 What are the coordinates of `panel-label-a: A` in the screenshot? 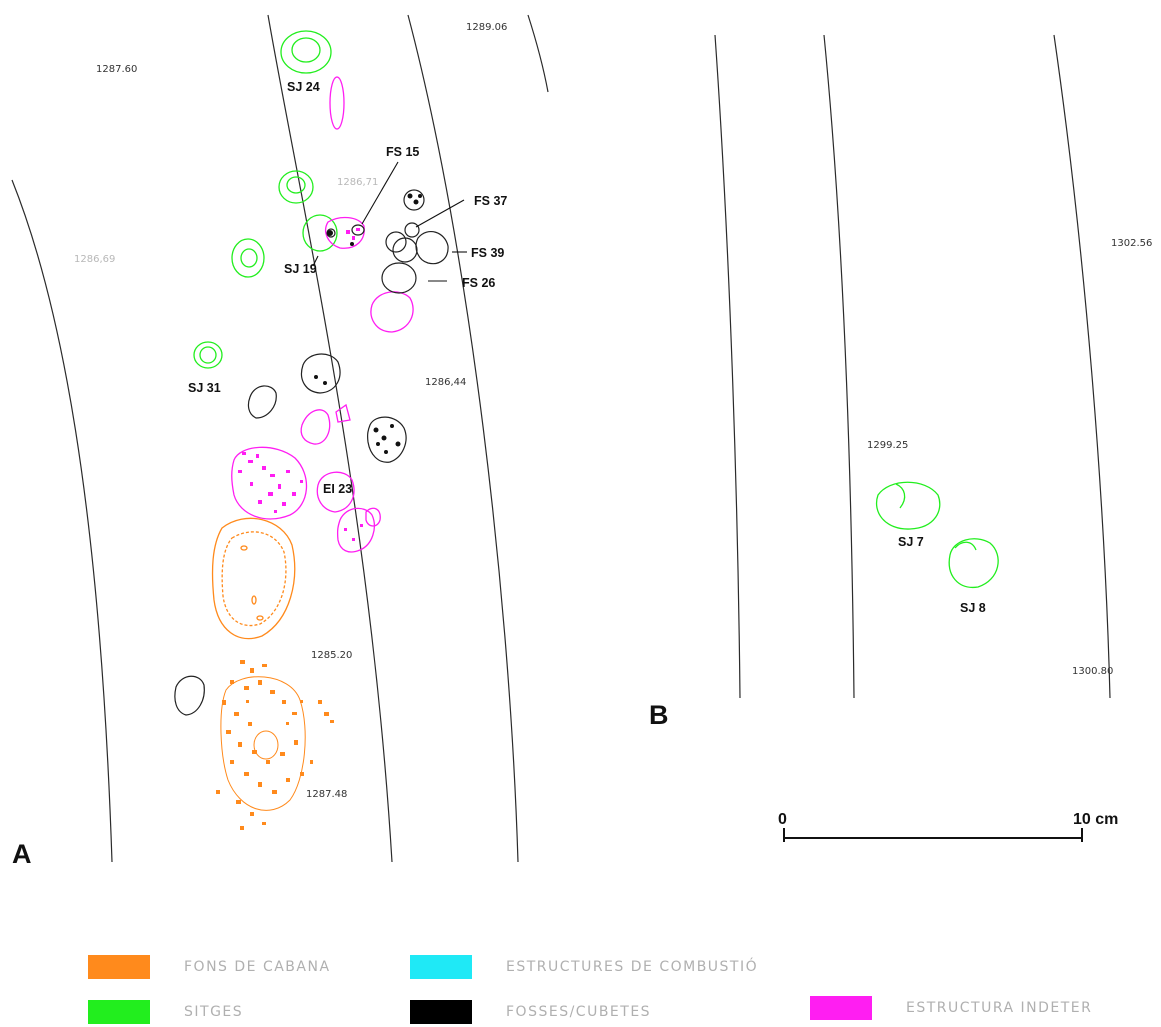 It's located at (22, 854).